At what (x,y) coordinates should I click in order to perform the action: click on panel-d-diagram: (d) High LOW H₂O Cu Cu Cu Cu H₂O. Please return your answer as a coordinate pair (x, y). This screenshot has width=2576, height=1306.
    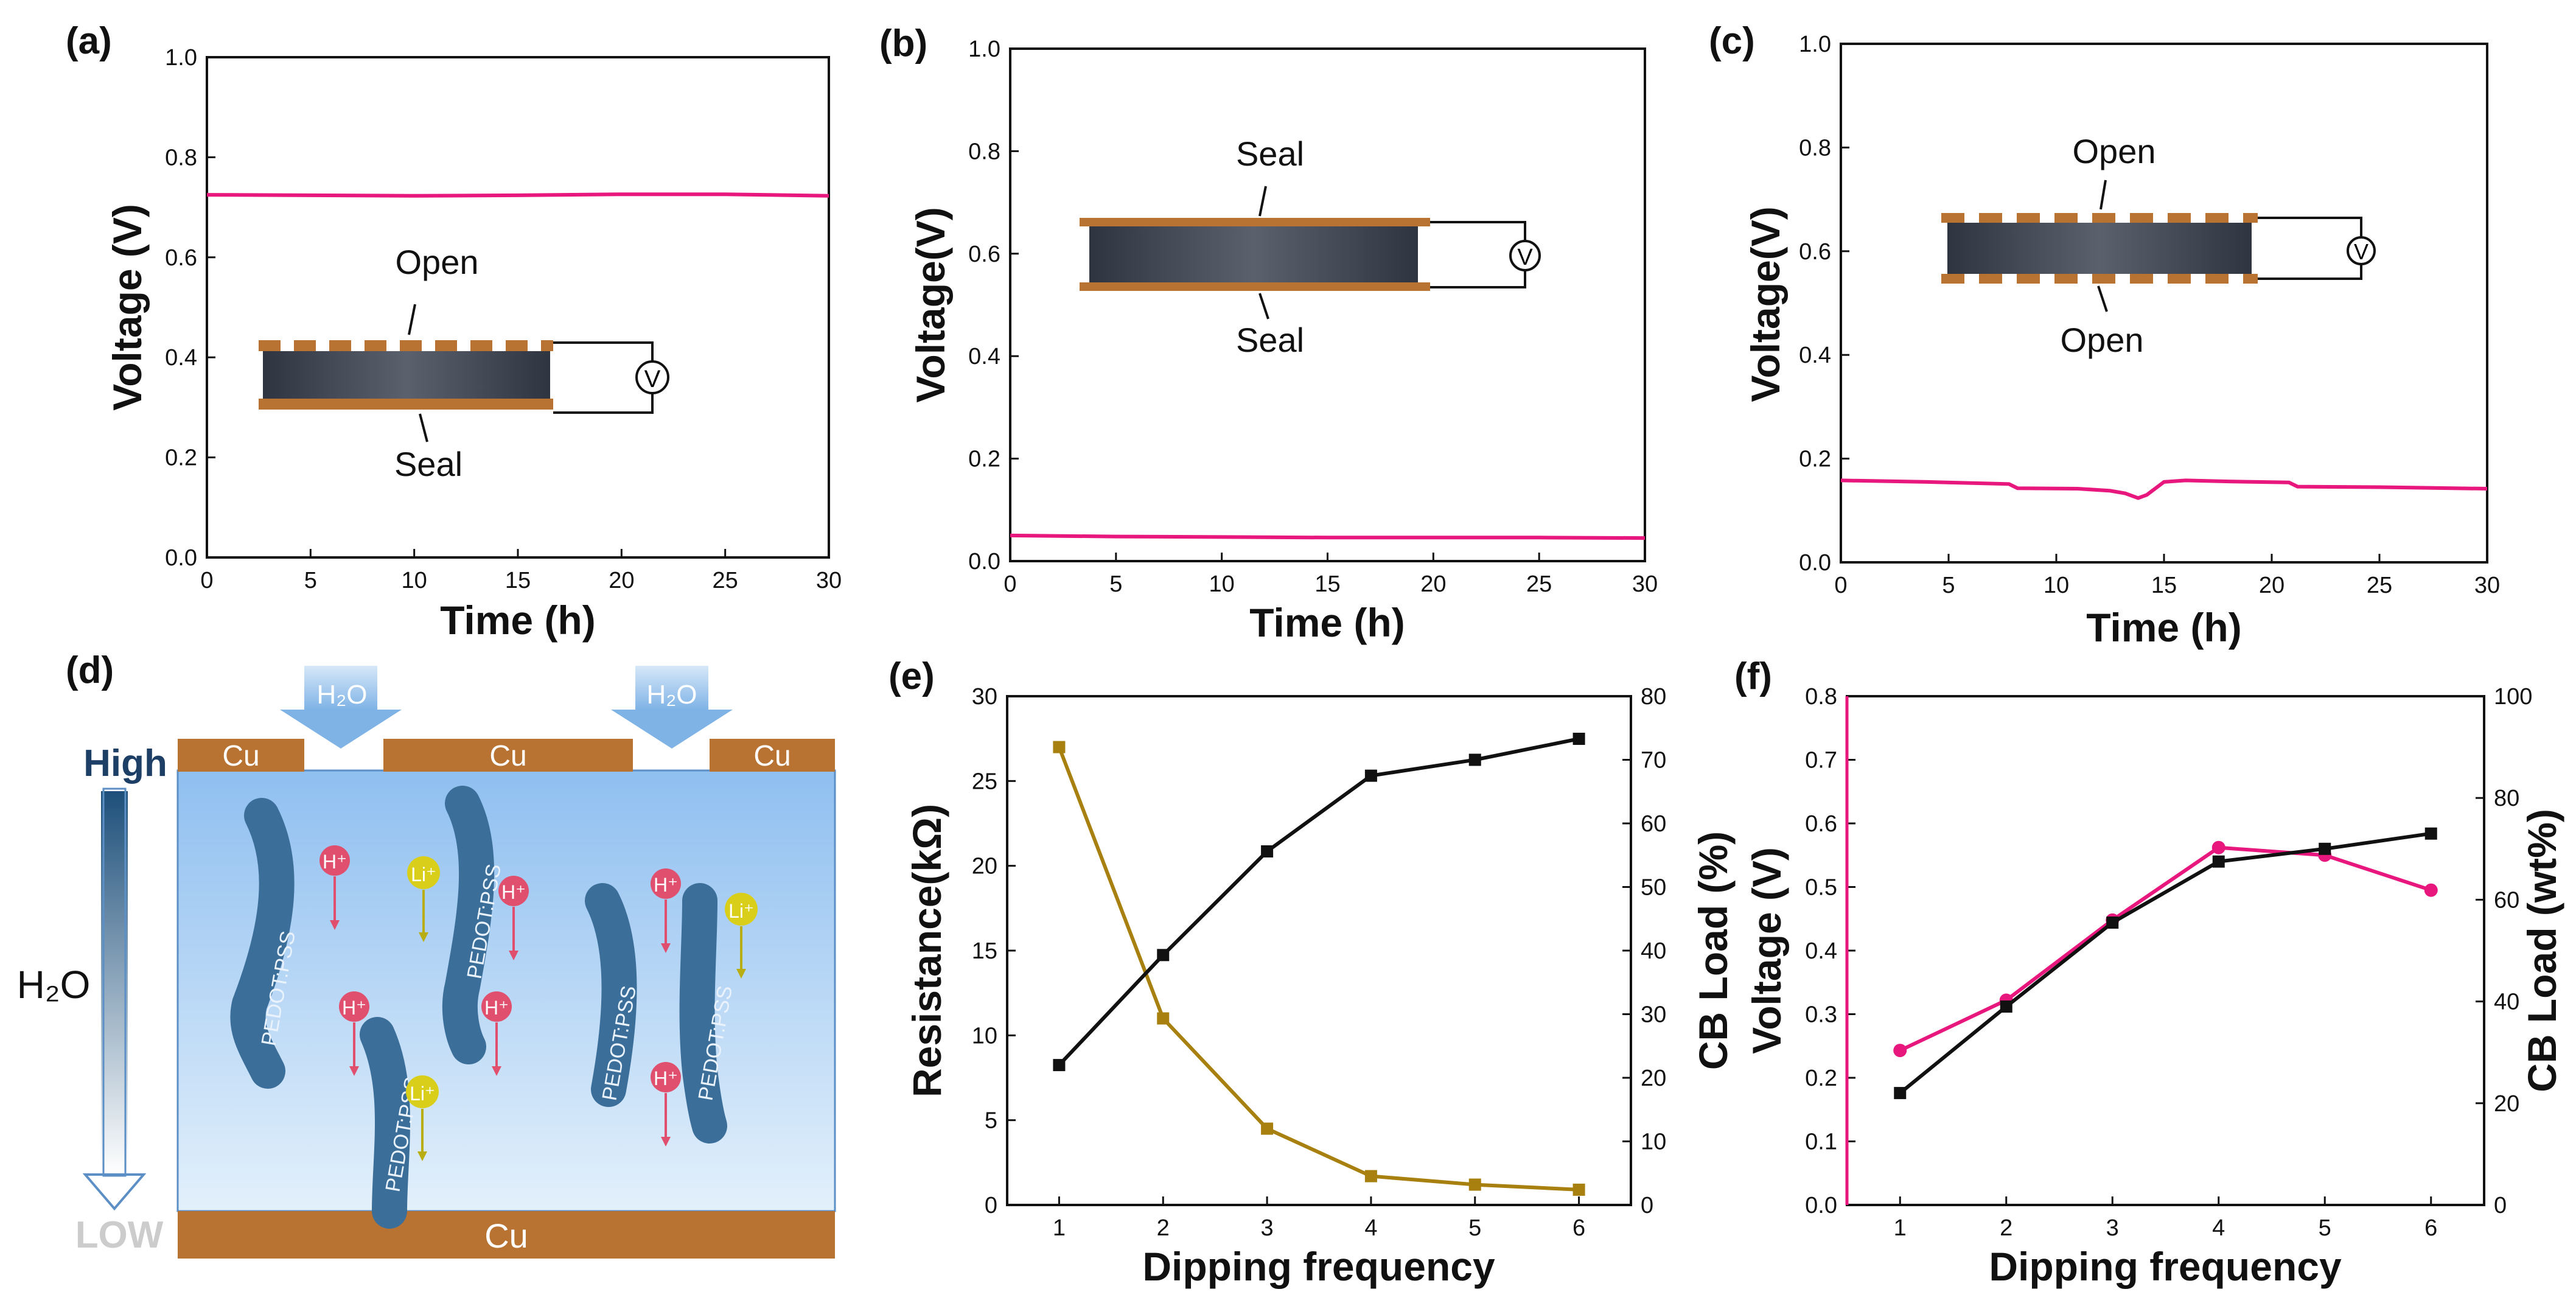
    Looking at the image, I should click on (427, 954).